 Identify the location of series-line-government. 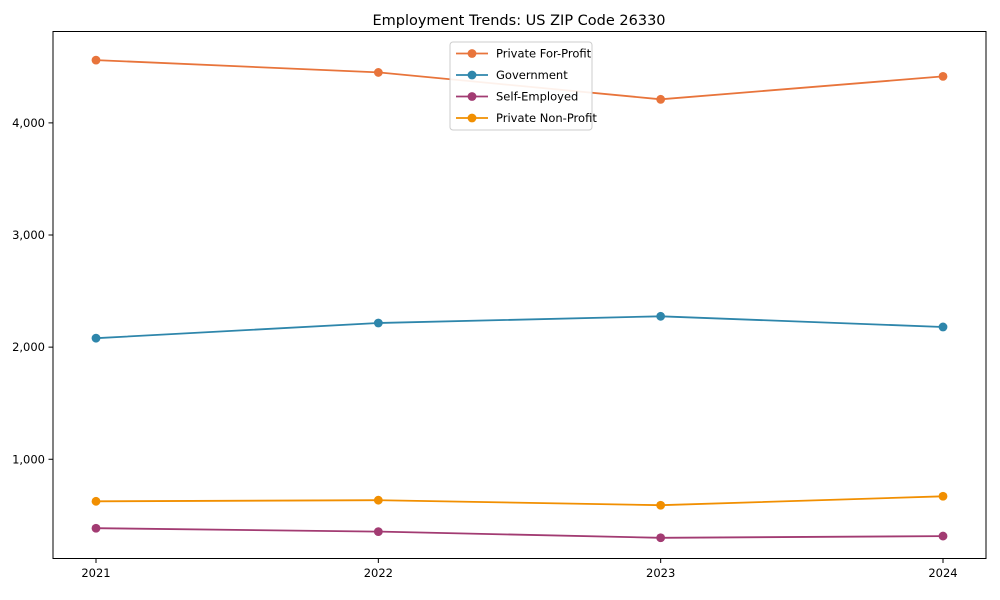
(519, 327).